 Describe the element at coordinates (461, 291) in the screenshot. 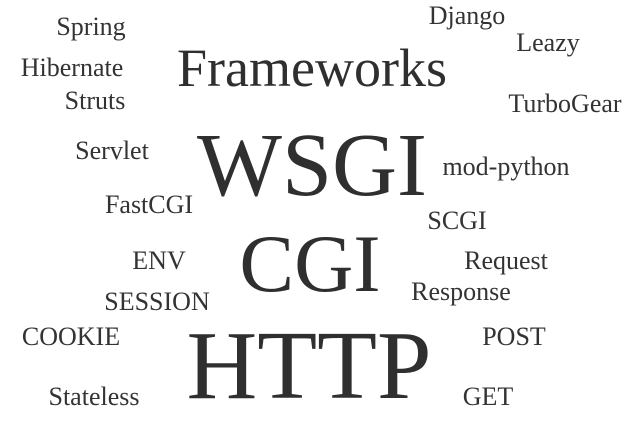

I see `word-response: Response` at that location.